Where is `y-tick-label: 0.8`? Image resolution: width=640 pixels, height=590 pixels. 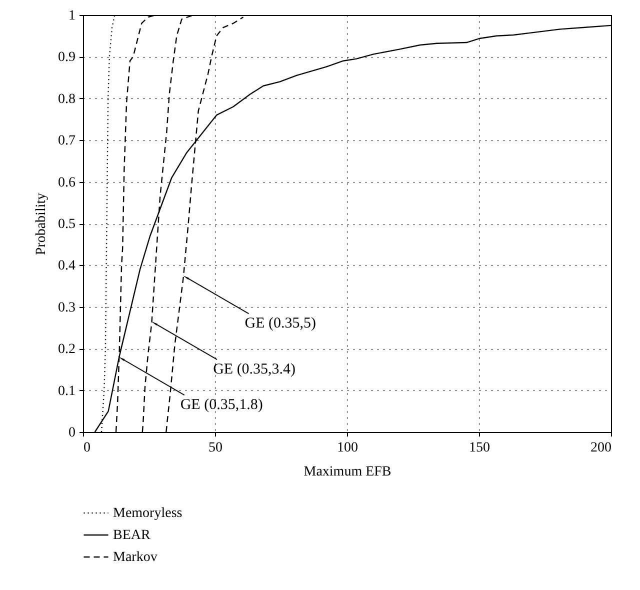
y-tick-label: 0.8 is located at coordinates (67, 99).